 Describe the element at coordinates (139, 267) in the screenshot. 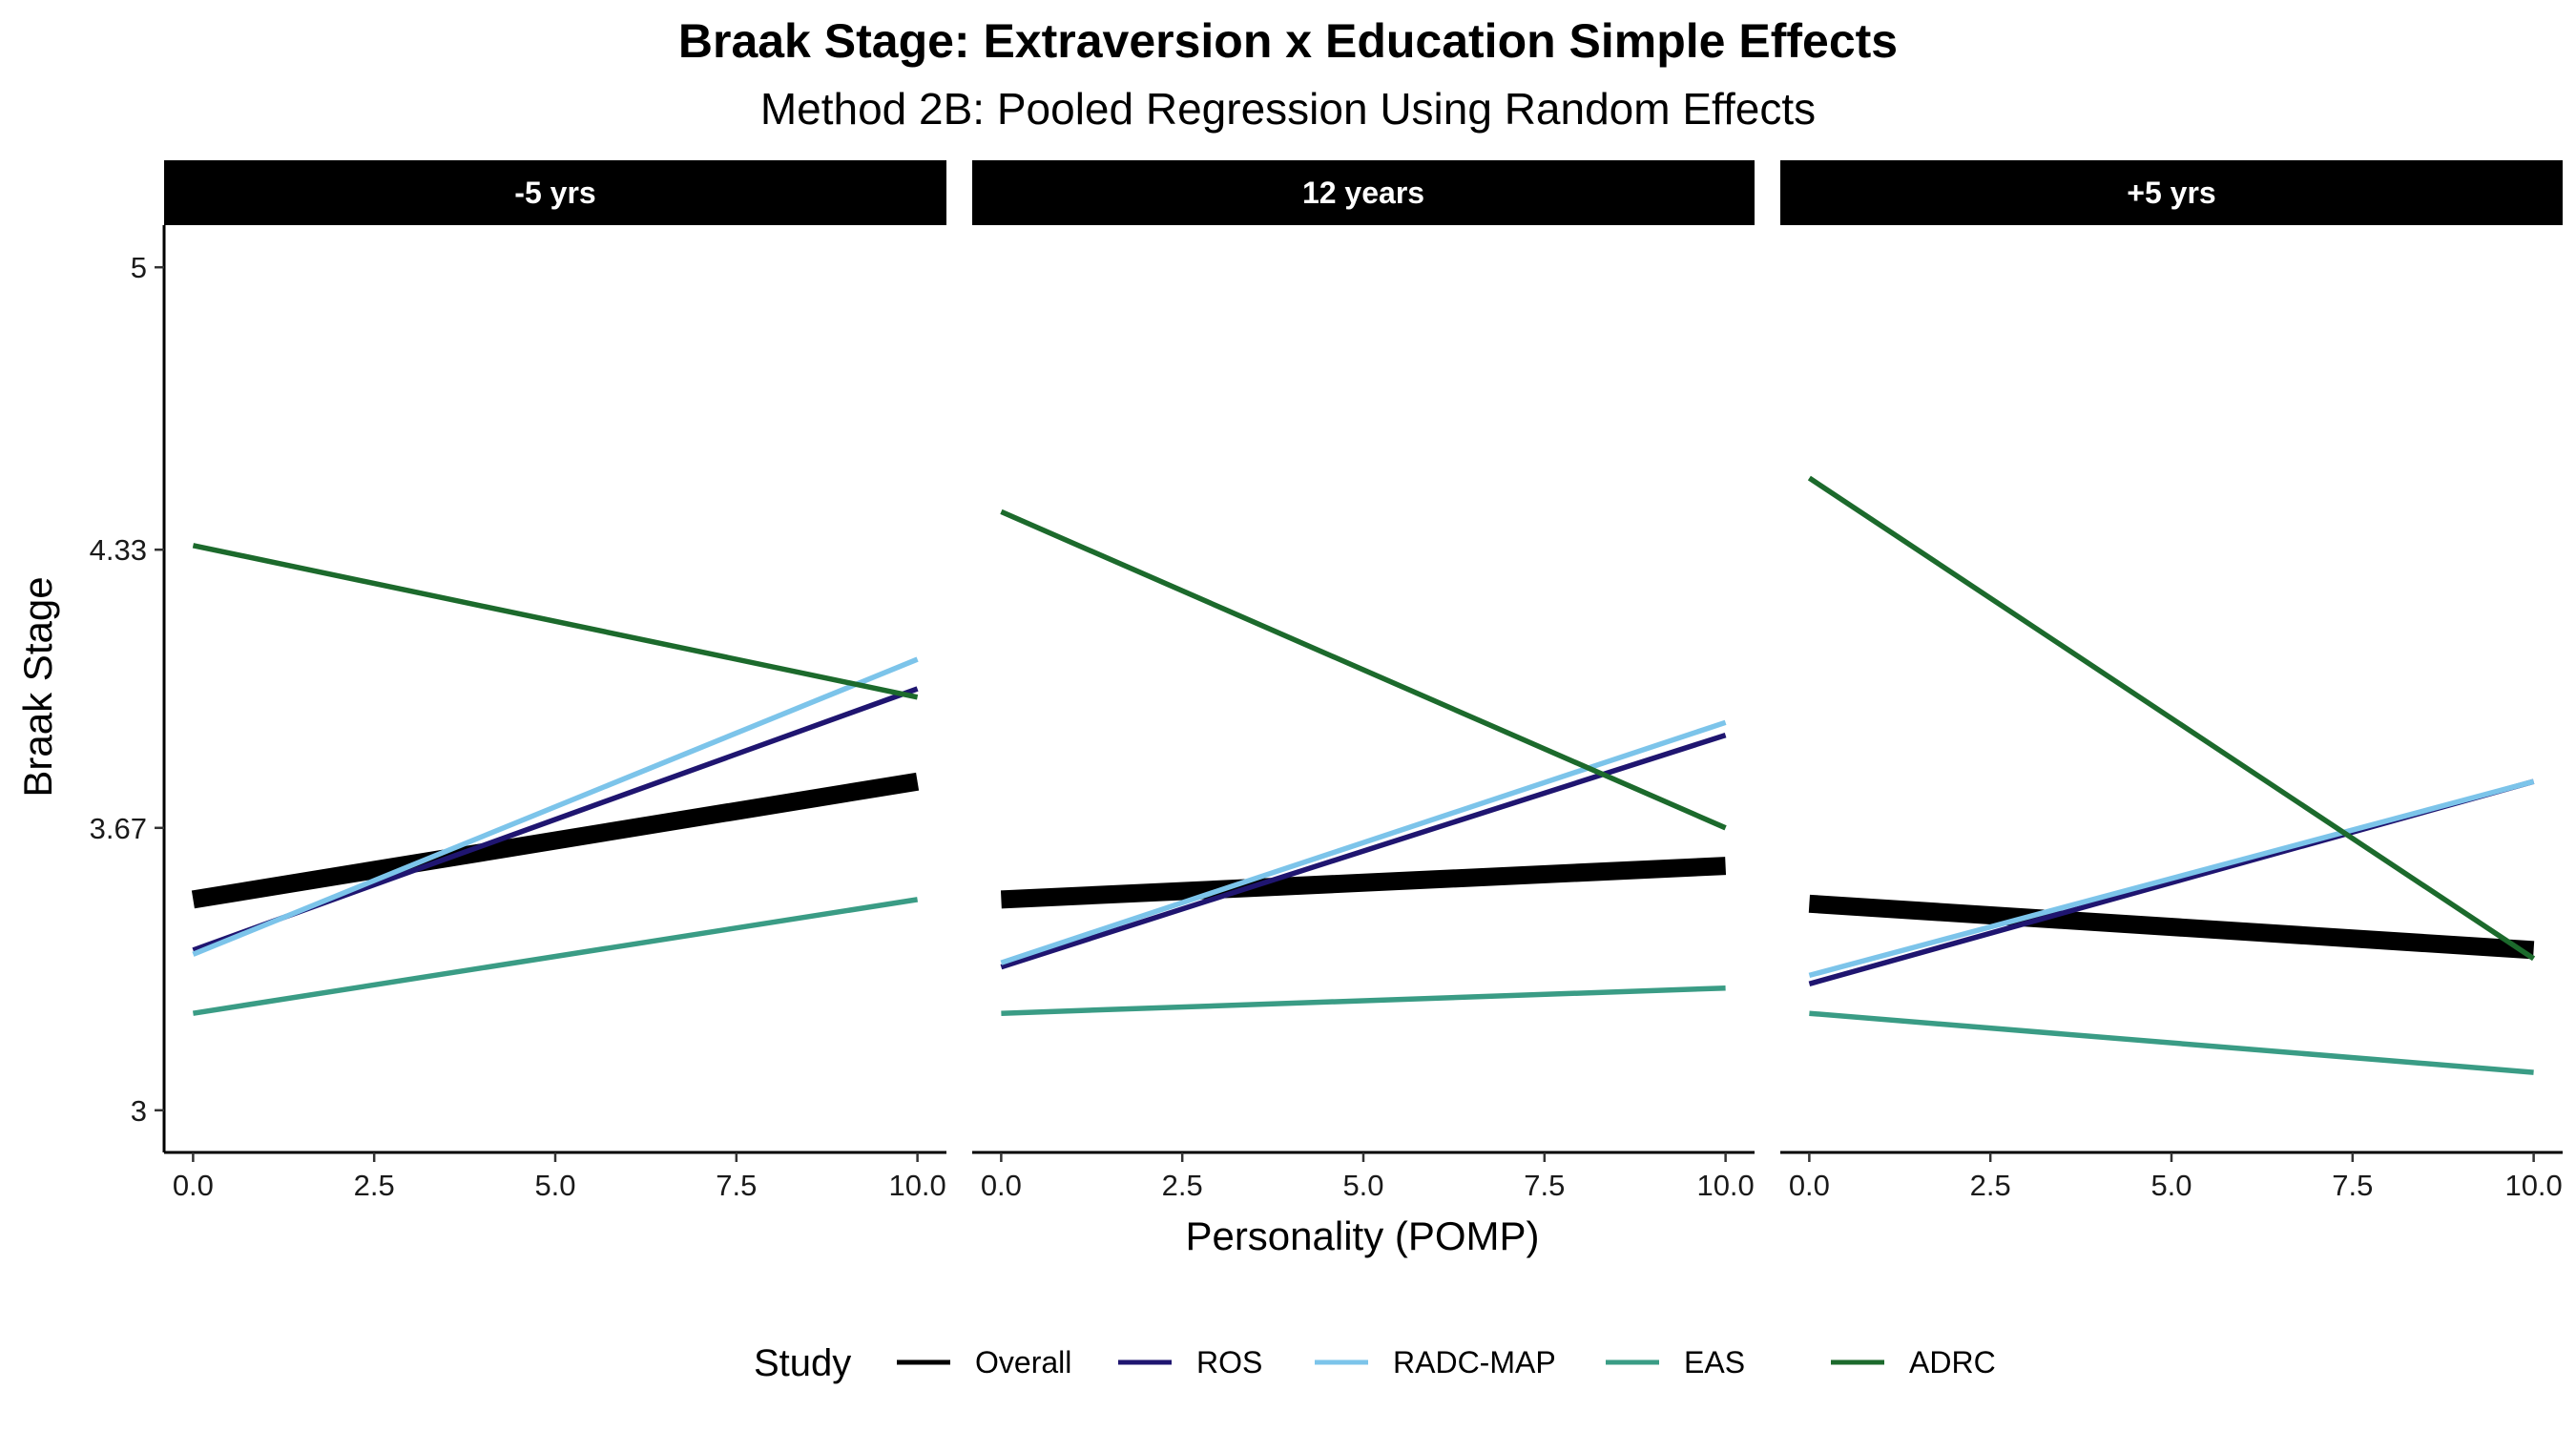

I see `y-tick-label: 5` at that location.